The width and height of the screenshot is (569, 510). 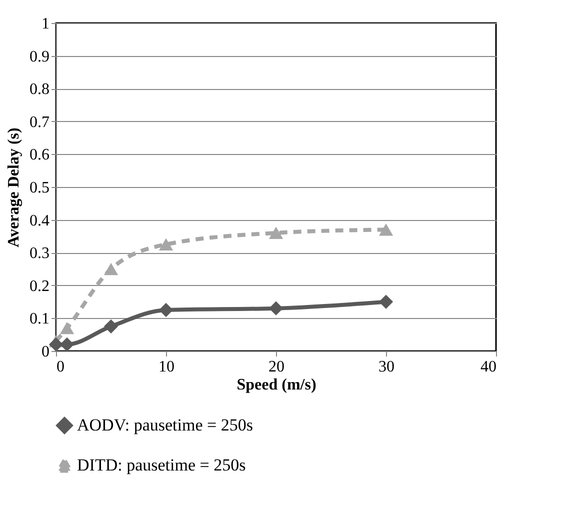 What do you see at coordinates (40, 319) in the screenshot?
I see `y-tick-label: 0.1` at bounding box center [40, 319].